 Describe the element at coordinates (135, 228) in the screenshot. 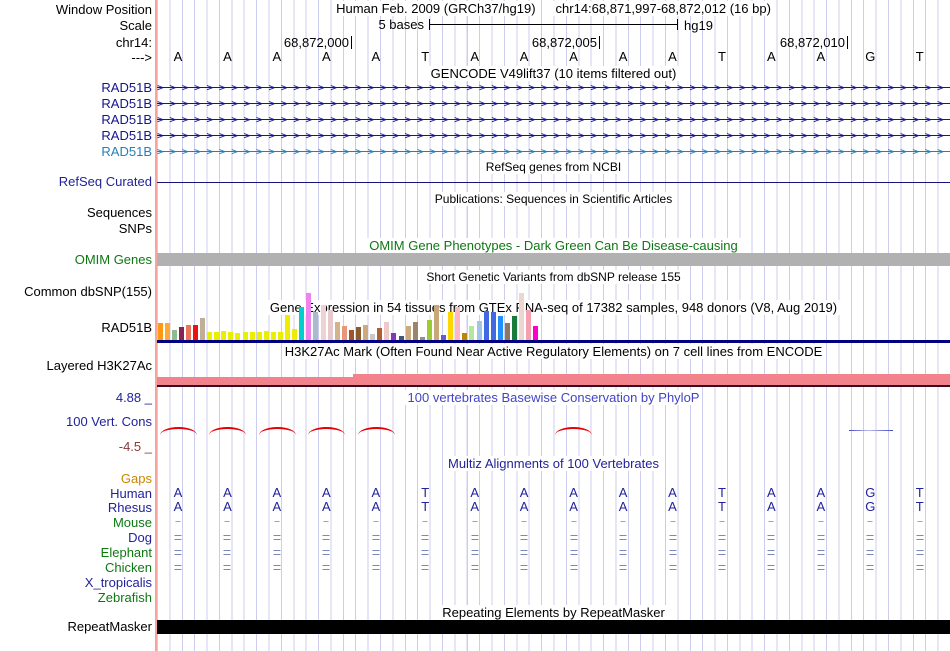

I see `snps-track-label: SNPs` at that location.